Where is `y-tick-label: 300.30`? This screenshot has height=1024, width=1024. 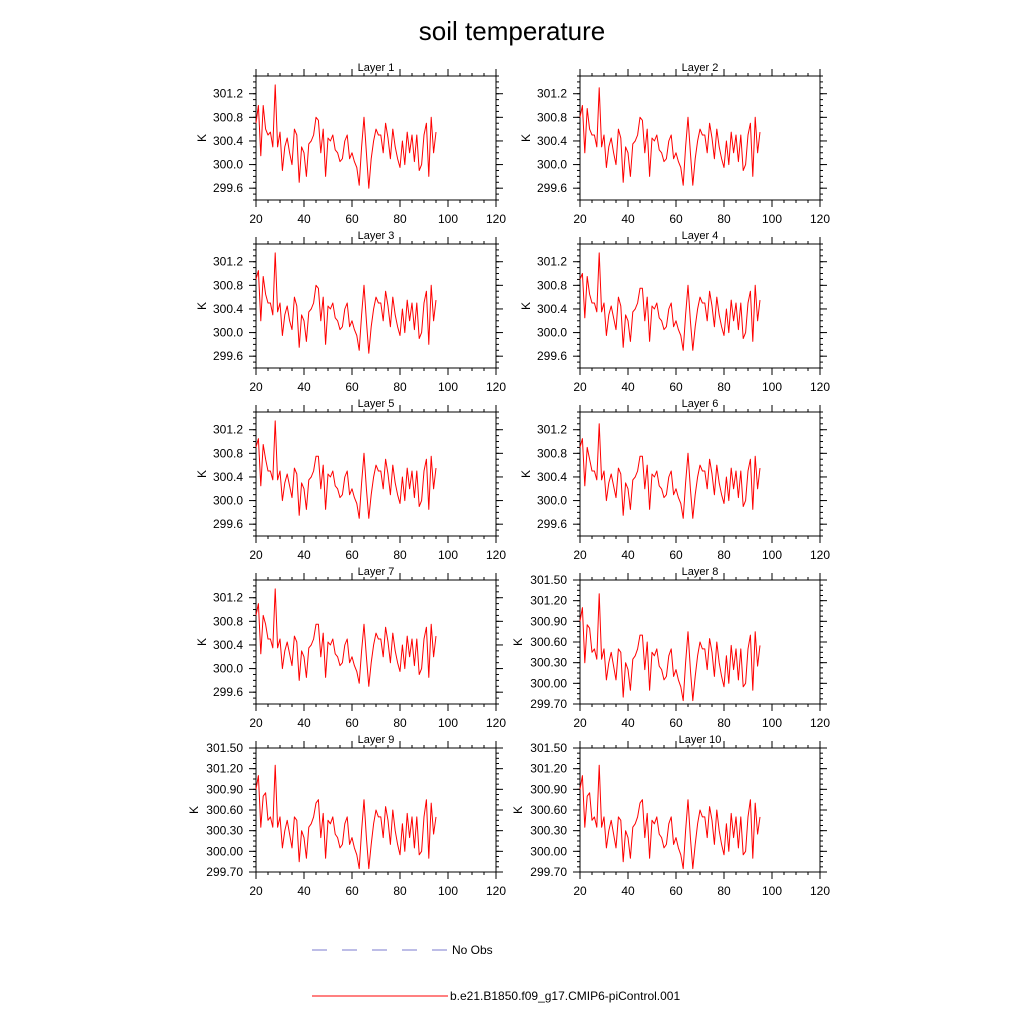 y-tick-label: 300.30 is located at coordinates (548, 831).